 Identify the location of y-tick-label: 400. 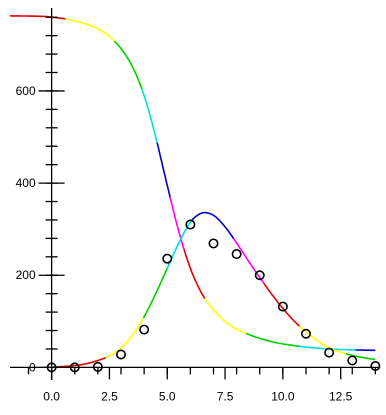
(26, 183).